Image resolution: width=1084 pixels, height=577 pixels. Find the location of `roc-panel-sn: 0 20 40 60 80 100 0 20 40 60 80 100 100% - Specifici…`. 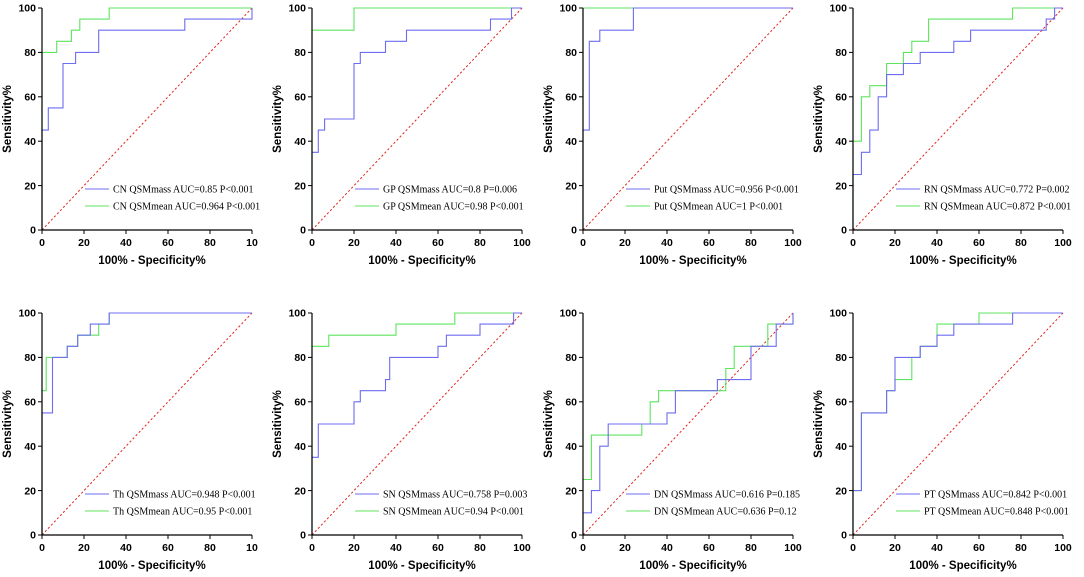

roc-panel-sn: 0 20 40 60 80 100 0 20 40 60 80 100 100% - Specifici… is located at coordinates (401, 440).